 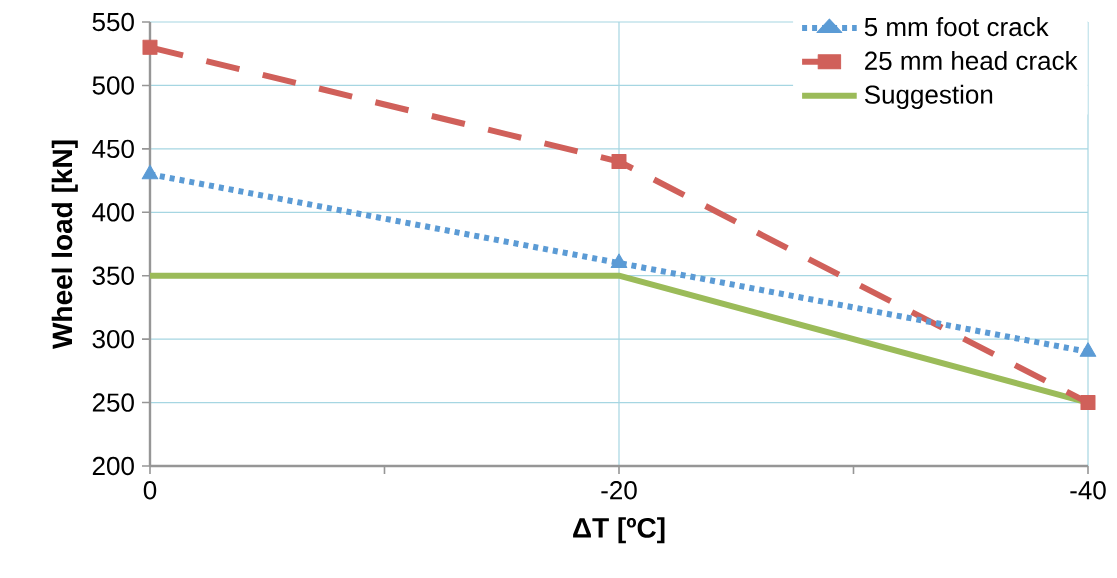 What do you see at coordinates (928, 96) in the screenshot?
I see `legend-label: Suggestion` at bounding box center [928, 96].